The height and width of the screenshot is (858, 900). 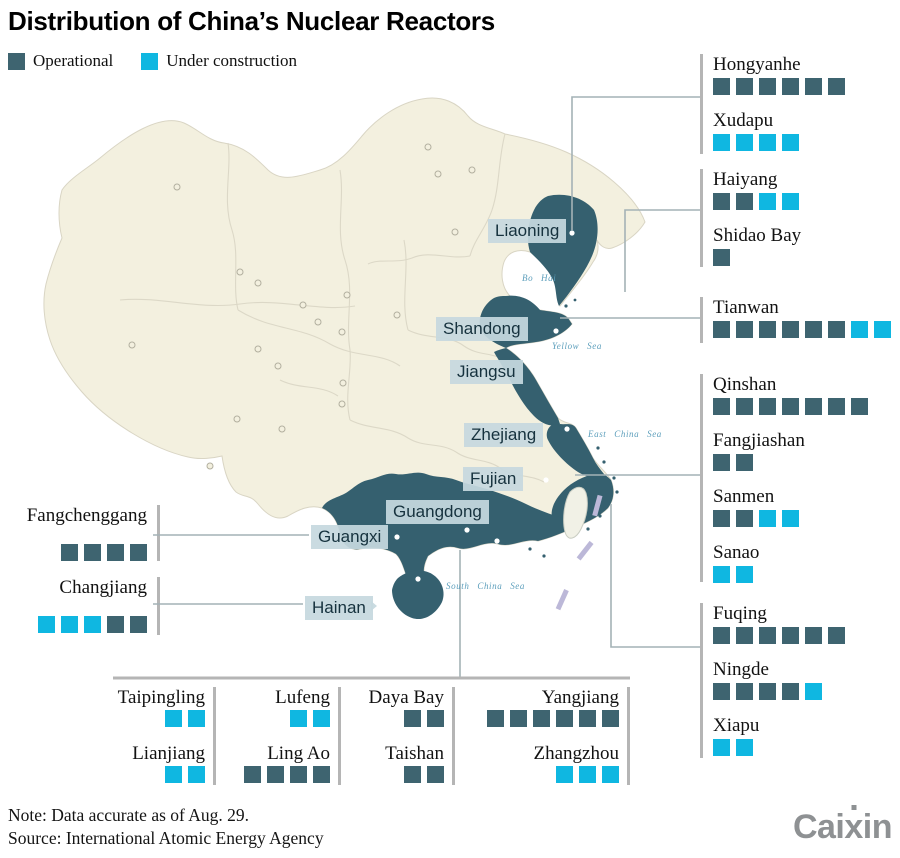 I want to click on map-label-fujian: Fujian, so click(x=493, y=479).